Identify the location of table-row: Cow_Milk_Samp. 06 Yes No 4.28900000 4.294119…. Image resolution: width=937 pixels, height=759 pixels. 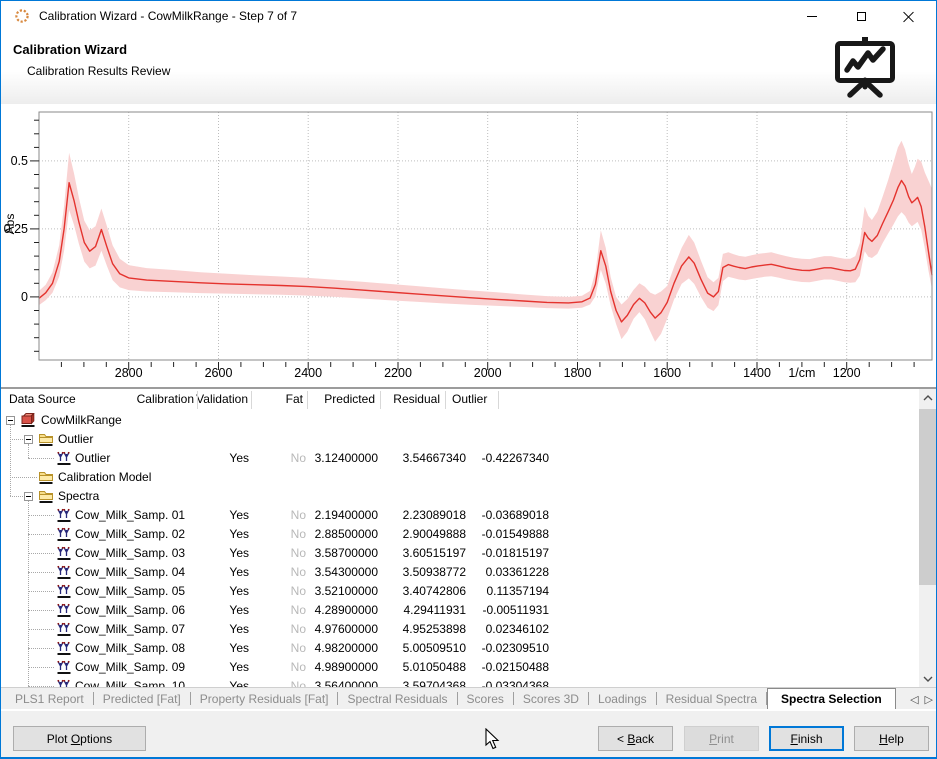
(460, 610).